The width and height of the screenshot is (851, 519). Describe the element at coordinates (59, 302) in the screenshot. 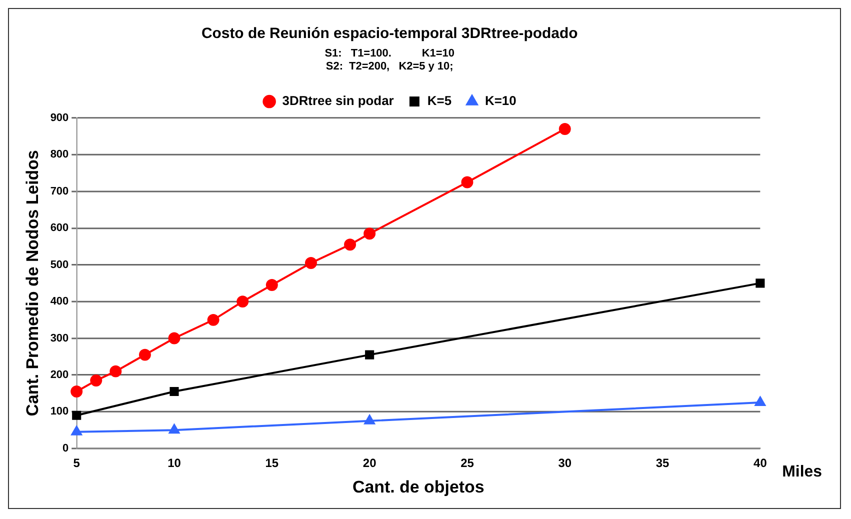

I see `y-tick-label: 400` at that location.